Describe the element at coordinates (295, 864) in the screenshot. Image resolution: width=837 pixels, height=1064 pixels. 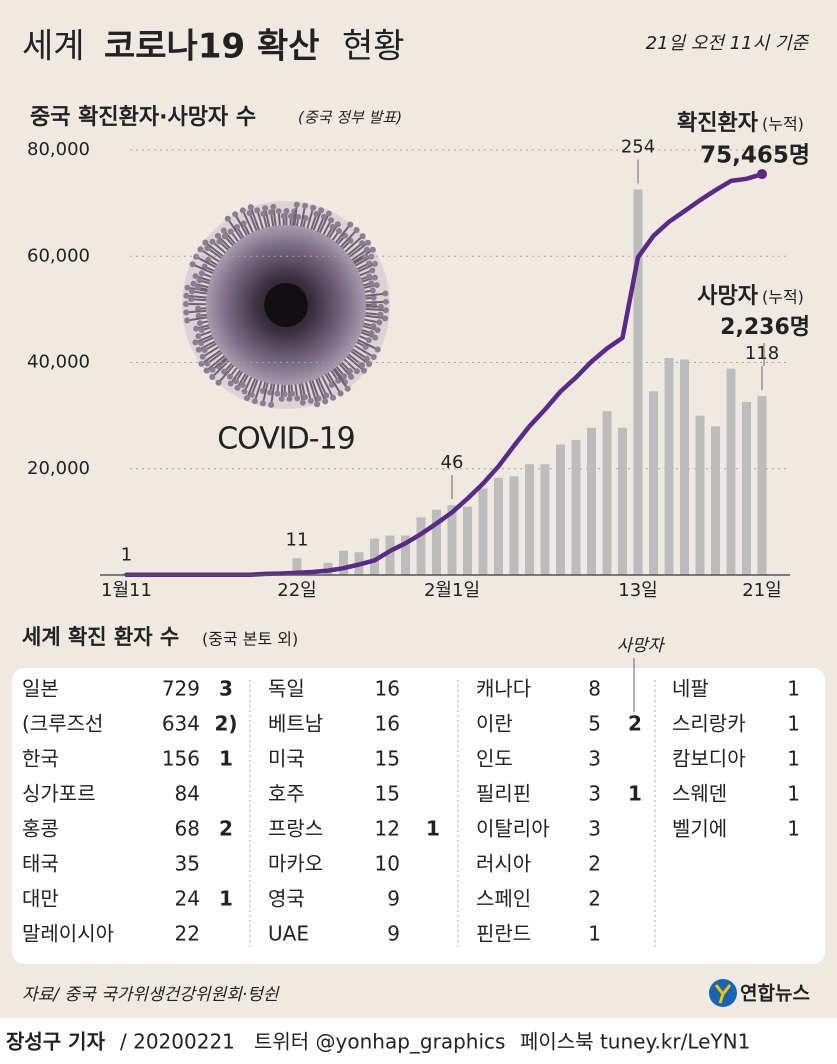
I see `country-name: 마카오` at that location.